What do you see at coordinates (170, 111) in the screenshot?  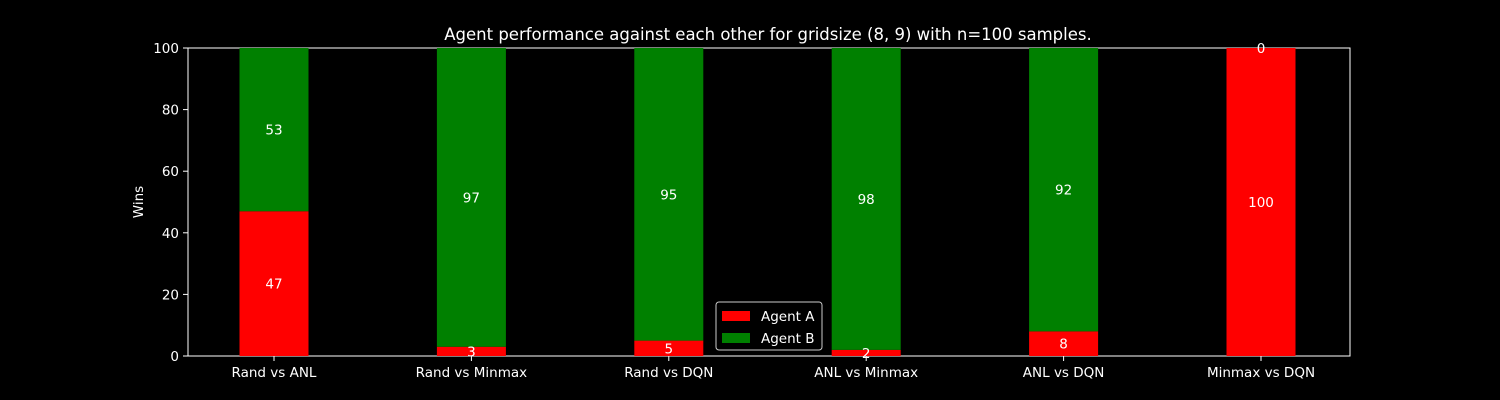 I see `y-tick-label: 80` at bounding box center [170, 111].